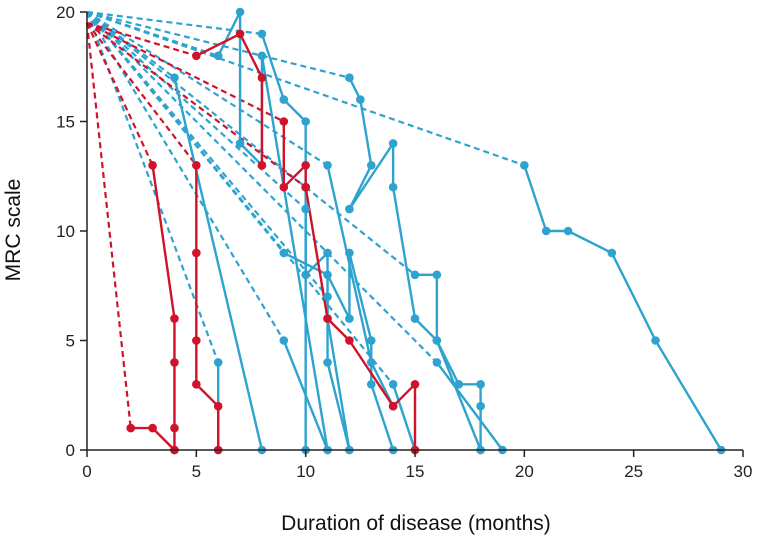 This screenshot has width=760, height=542. I want to click on x-tick-label: 20, so click(524, 471).